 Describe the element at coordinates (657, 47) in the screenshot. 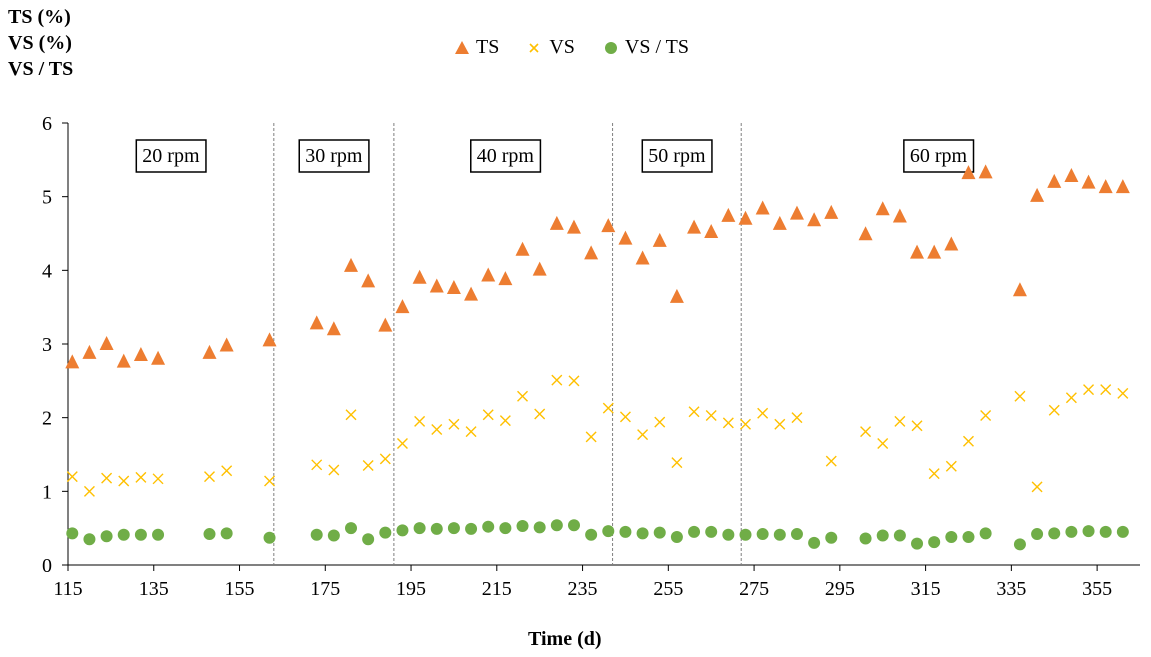

I see `legend-label-vs-ts: VS / TS` at that location.